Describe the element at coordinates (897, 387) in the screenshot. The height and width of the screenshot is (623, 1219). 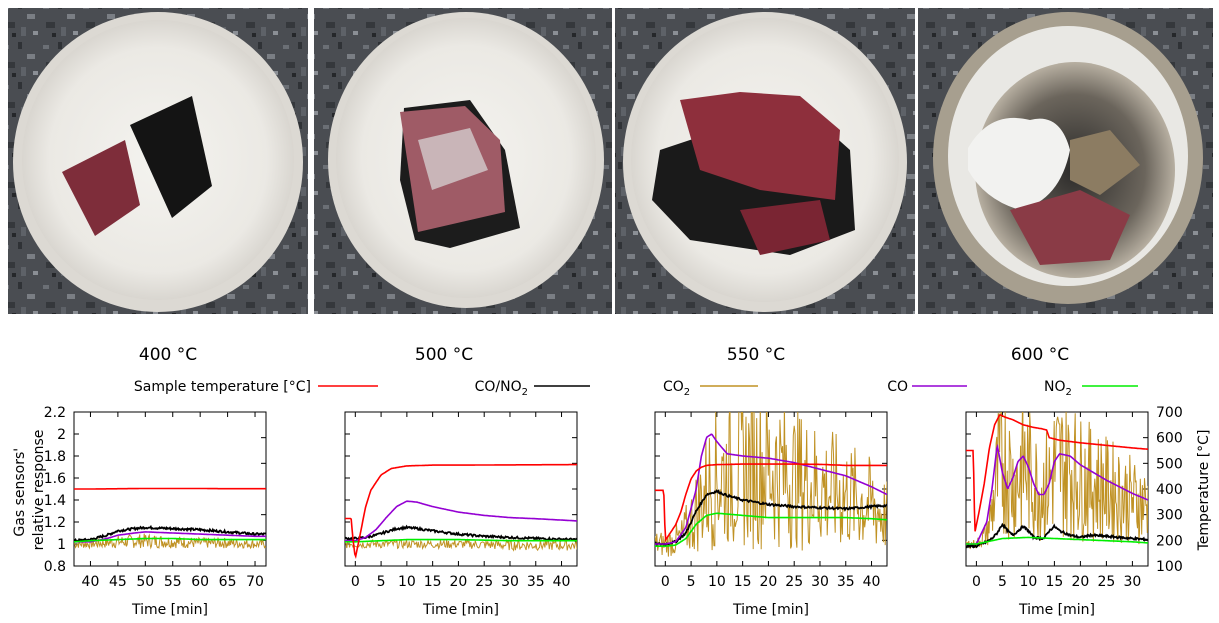
I see `legend-label-co: CO` at that location.